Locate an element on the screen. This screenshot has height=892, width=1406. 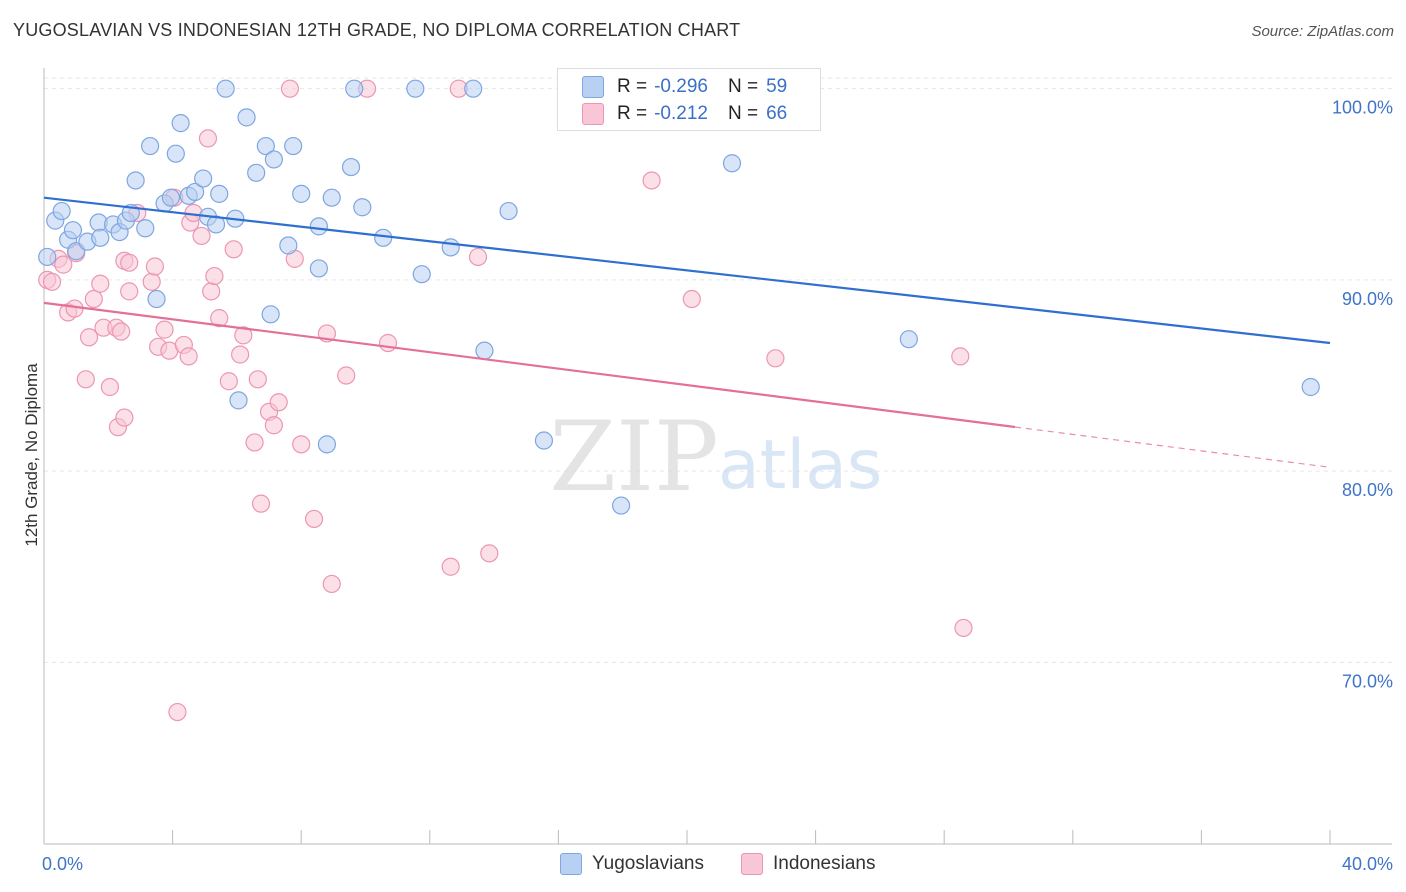
y-tick-label: 70.0% is located at coordinates (1367, 681).